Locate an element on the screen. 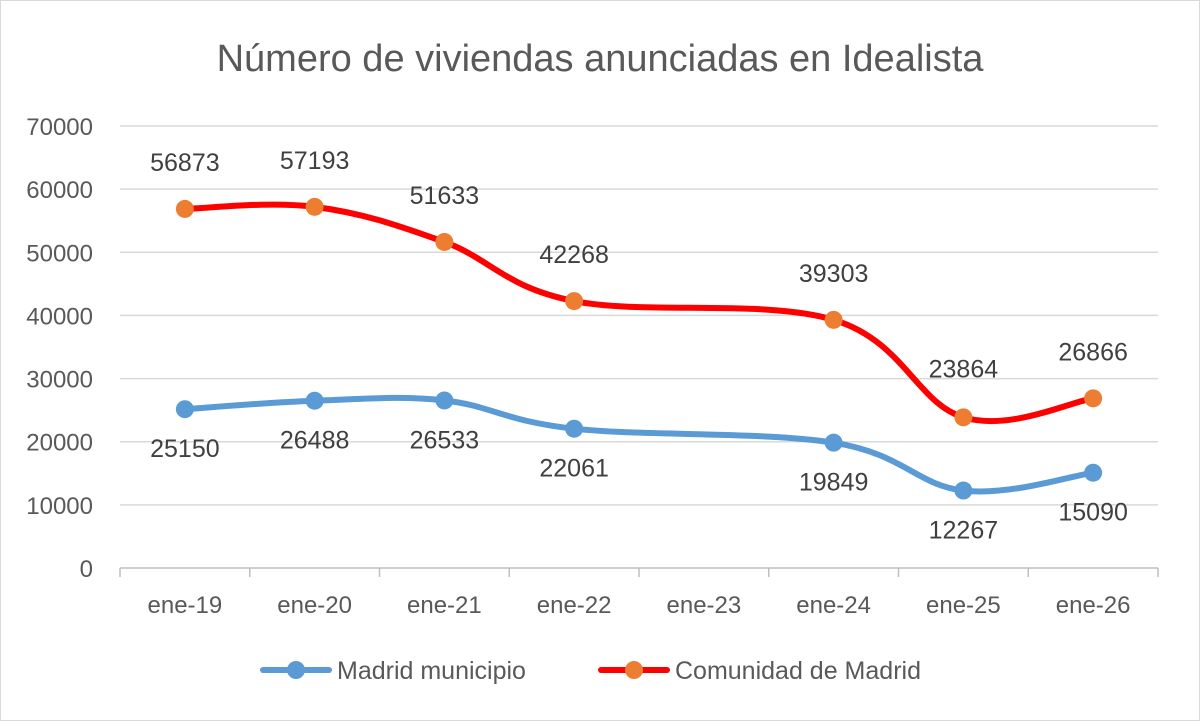  legend: Madrid municipio Comunidad de Madrid is located at coordinates (590, 671).